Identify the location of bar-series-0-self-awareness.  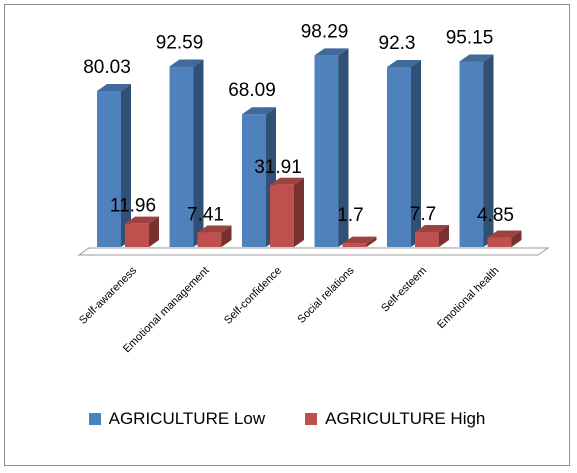
(114, 165).